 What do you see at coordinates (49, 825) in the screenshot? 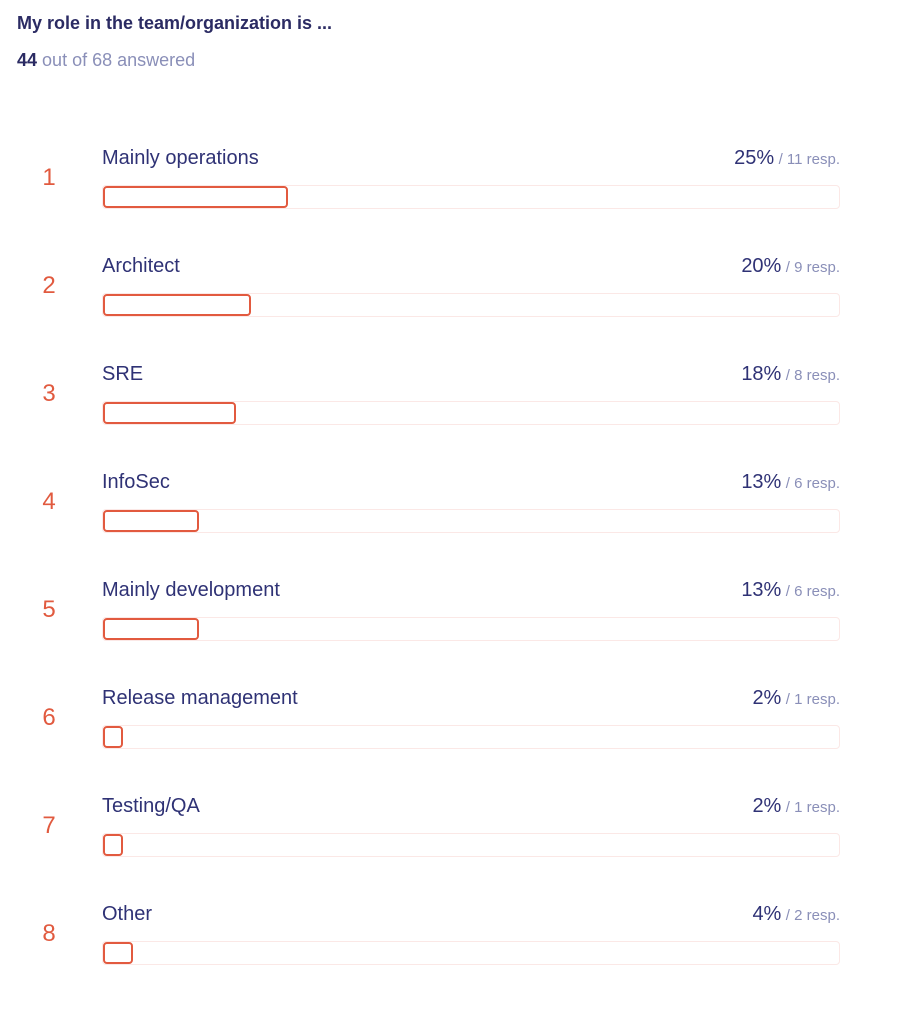
I see `rank-number: 7` at bounding box center [49, 825].